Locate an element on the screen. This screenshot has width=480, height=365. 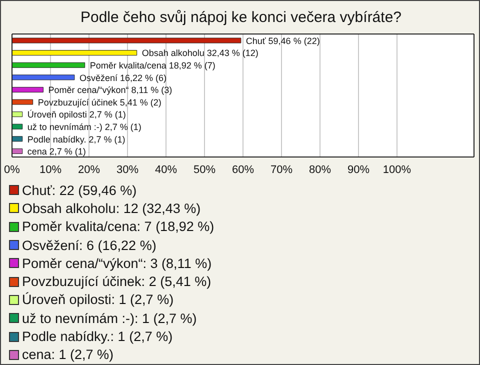
legend-label: cena: 1 (2,7 %) is located at coordinates (68, 354).